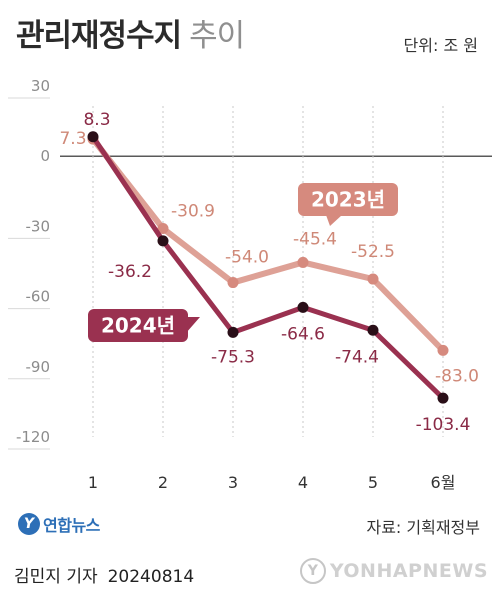 This screenshot has width=500, height=600. Describe the element at coordinates (130, 272) in the screenshot. I see `data-label: -36.2` at that location.